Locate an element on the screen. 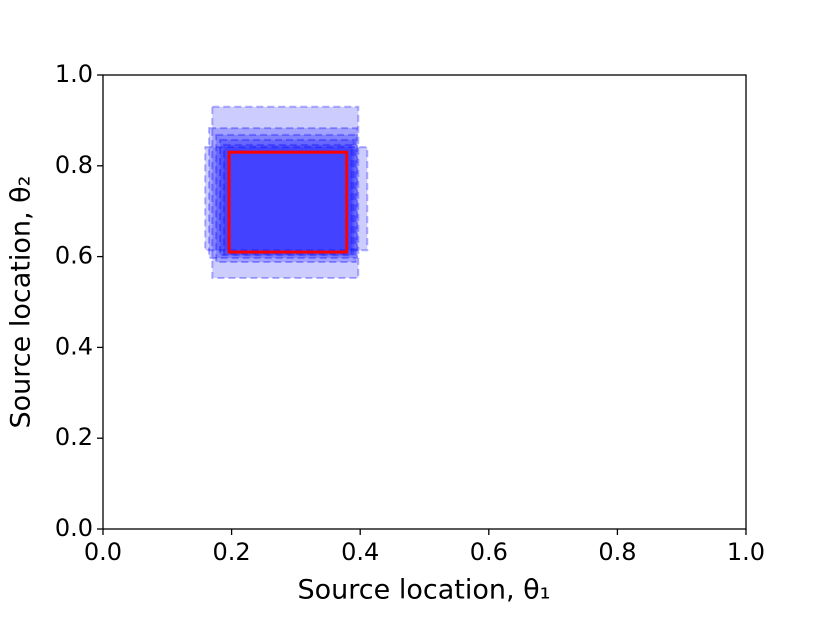  x-tick-label: 0.6 is located at coordinates (489, 552).